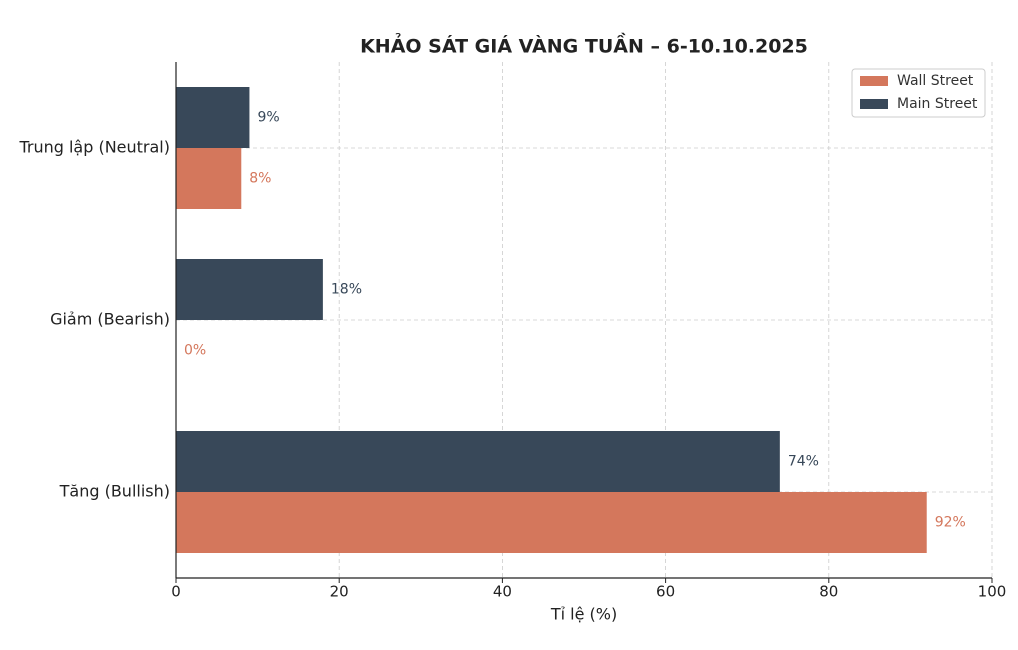 The width and height of the screenshot is (1018, 650). I want to click on x-tick-label: 40, so click(502, 592).